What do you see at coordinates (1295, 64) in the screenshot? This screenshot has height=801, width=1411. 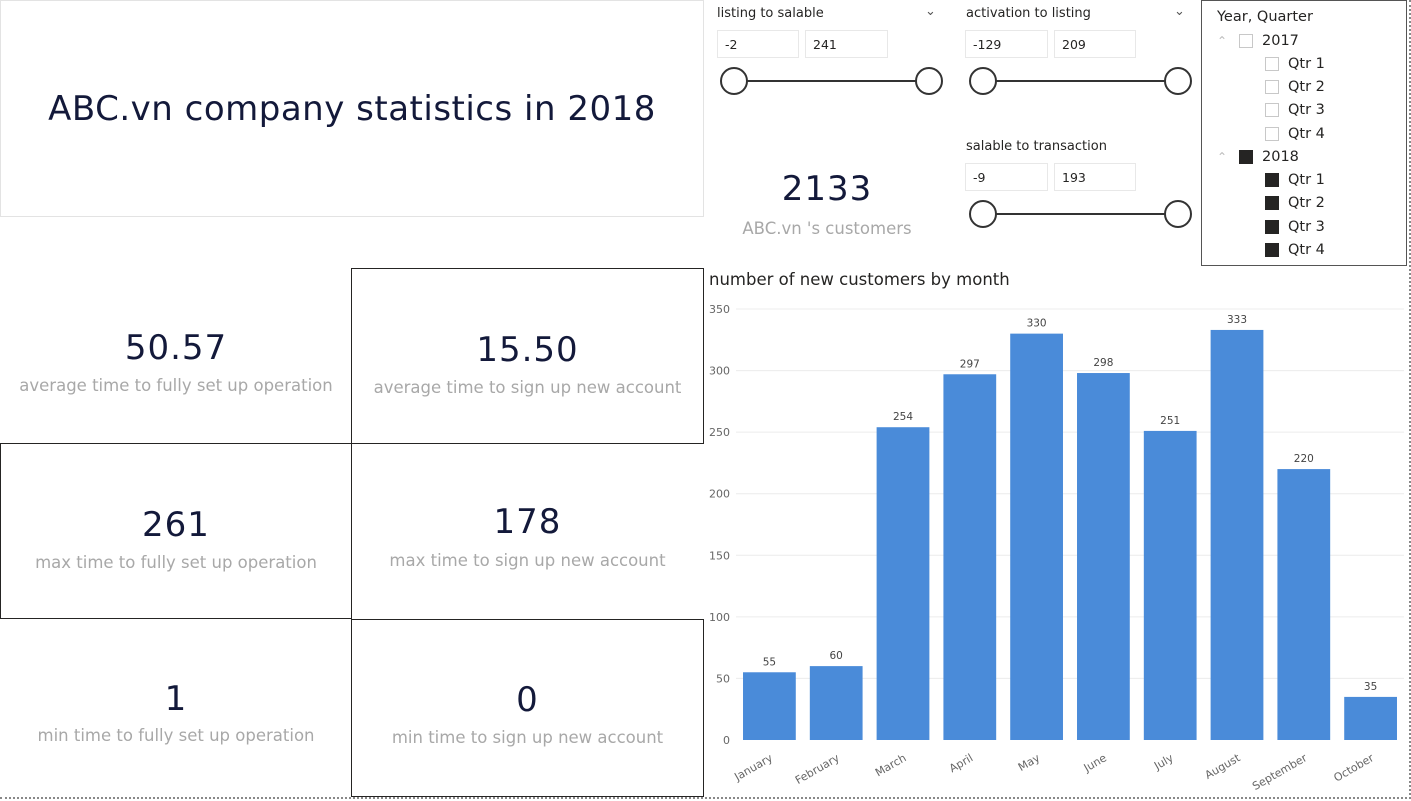 I see `tree-item-2017-qtr1: Qtr 1` at bounding box center [1295, 64].